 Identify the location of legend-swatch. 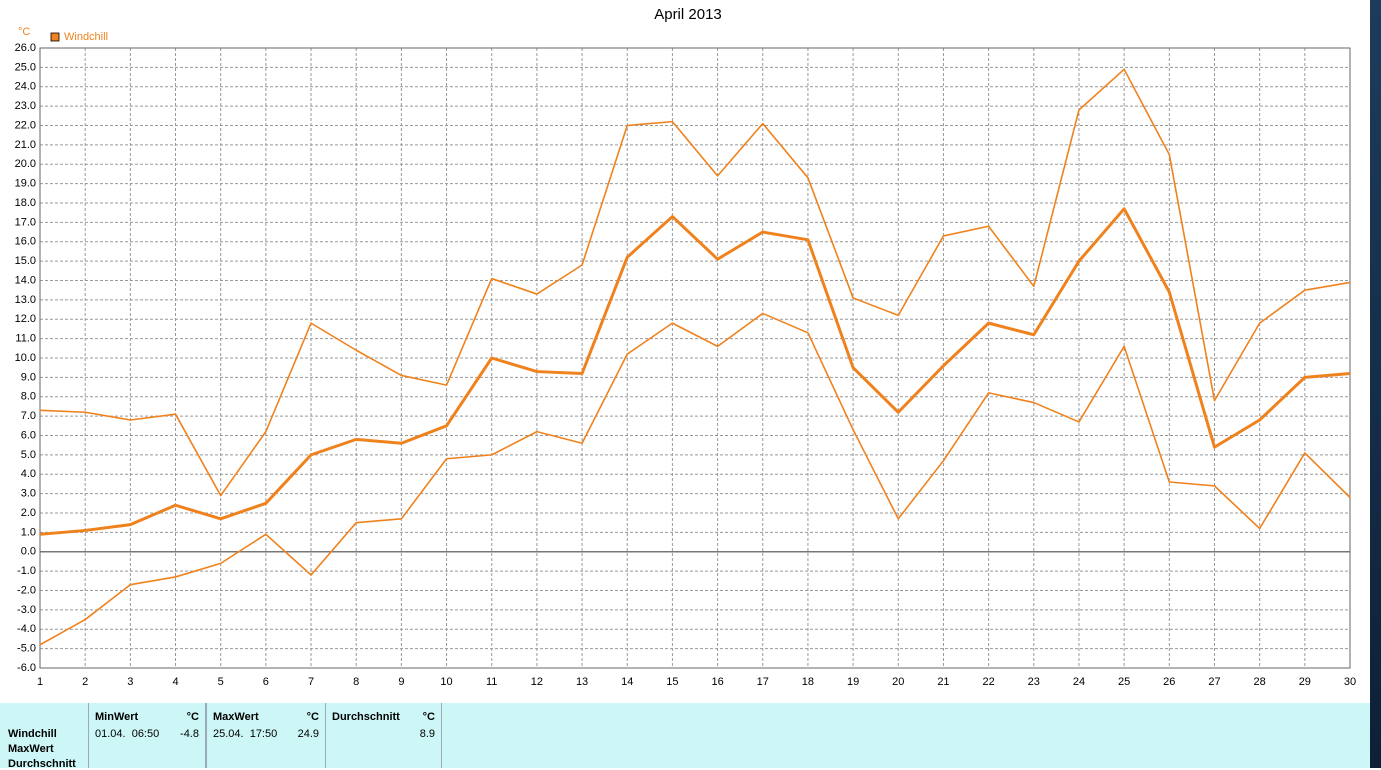
(55, 37).